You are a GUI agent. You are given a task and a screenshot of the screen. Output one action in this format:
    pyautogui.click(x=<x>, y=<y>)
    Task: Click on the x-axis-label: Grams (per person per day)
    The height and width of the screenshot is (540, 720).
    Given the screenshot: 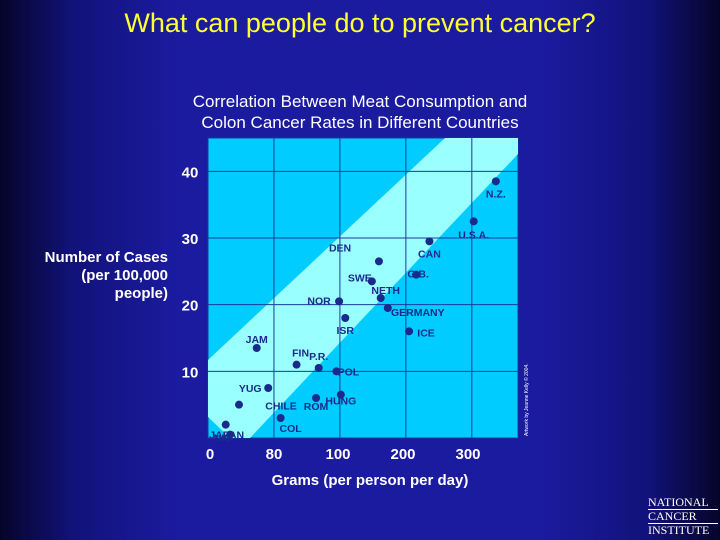 What is the action you would take?
    pyautogui.click(x=370, y=480)
    